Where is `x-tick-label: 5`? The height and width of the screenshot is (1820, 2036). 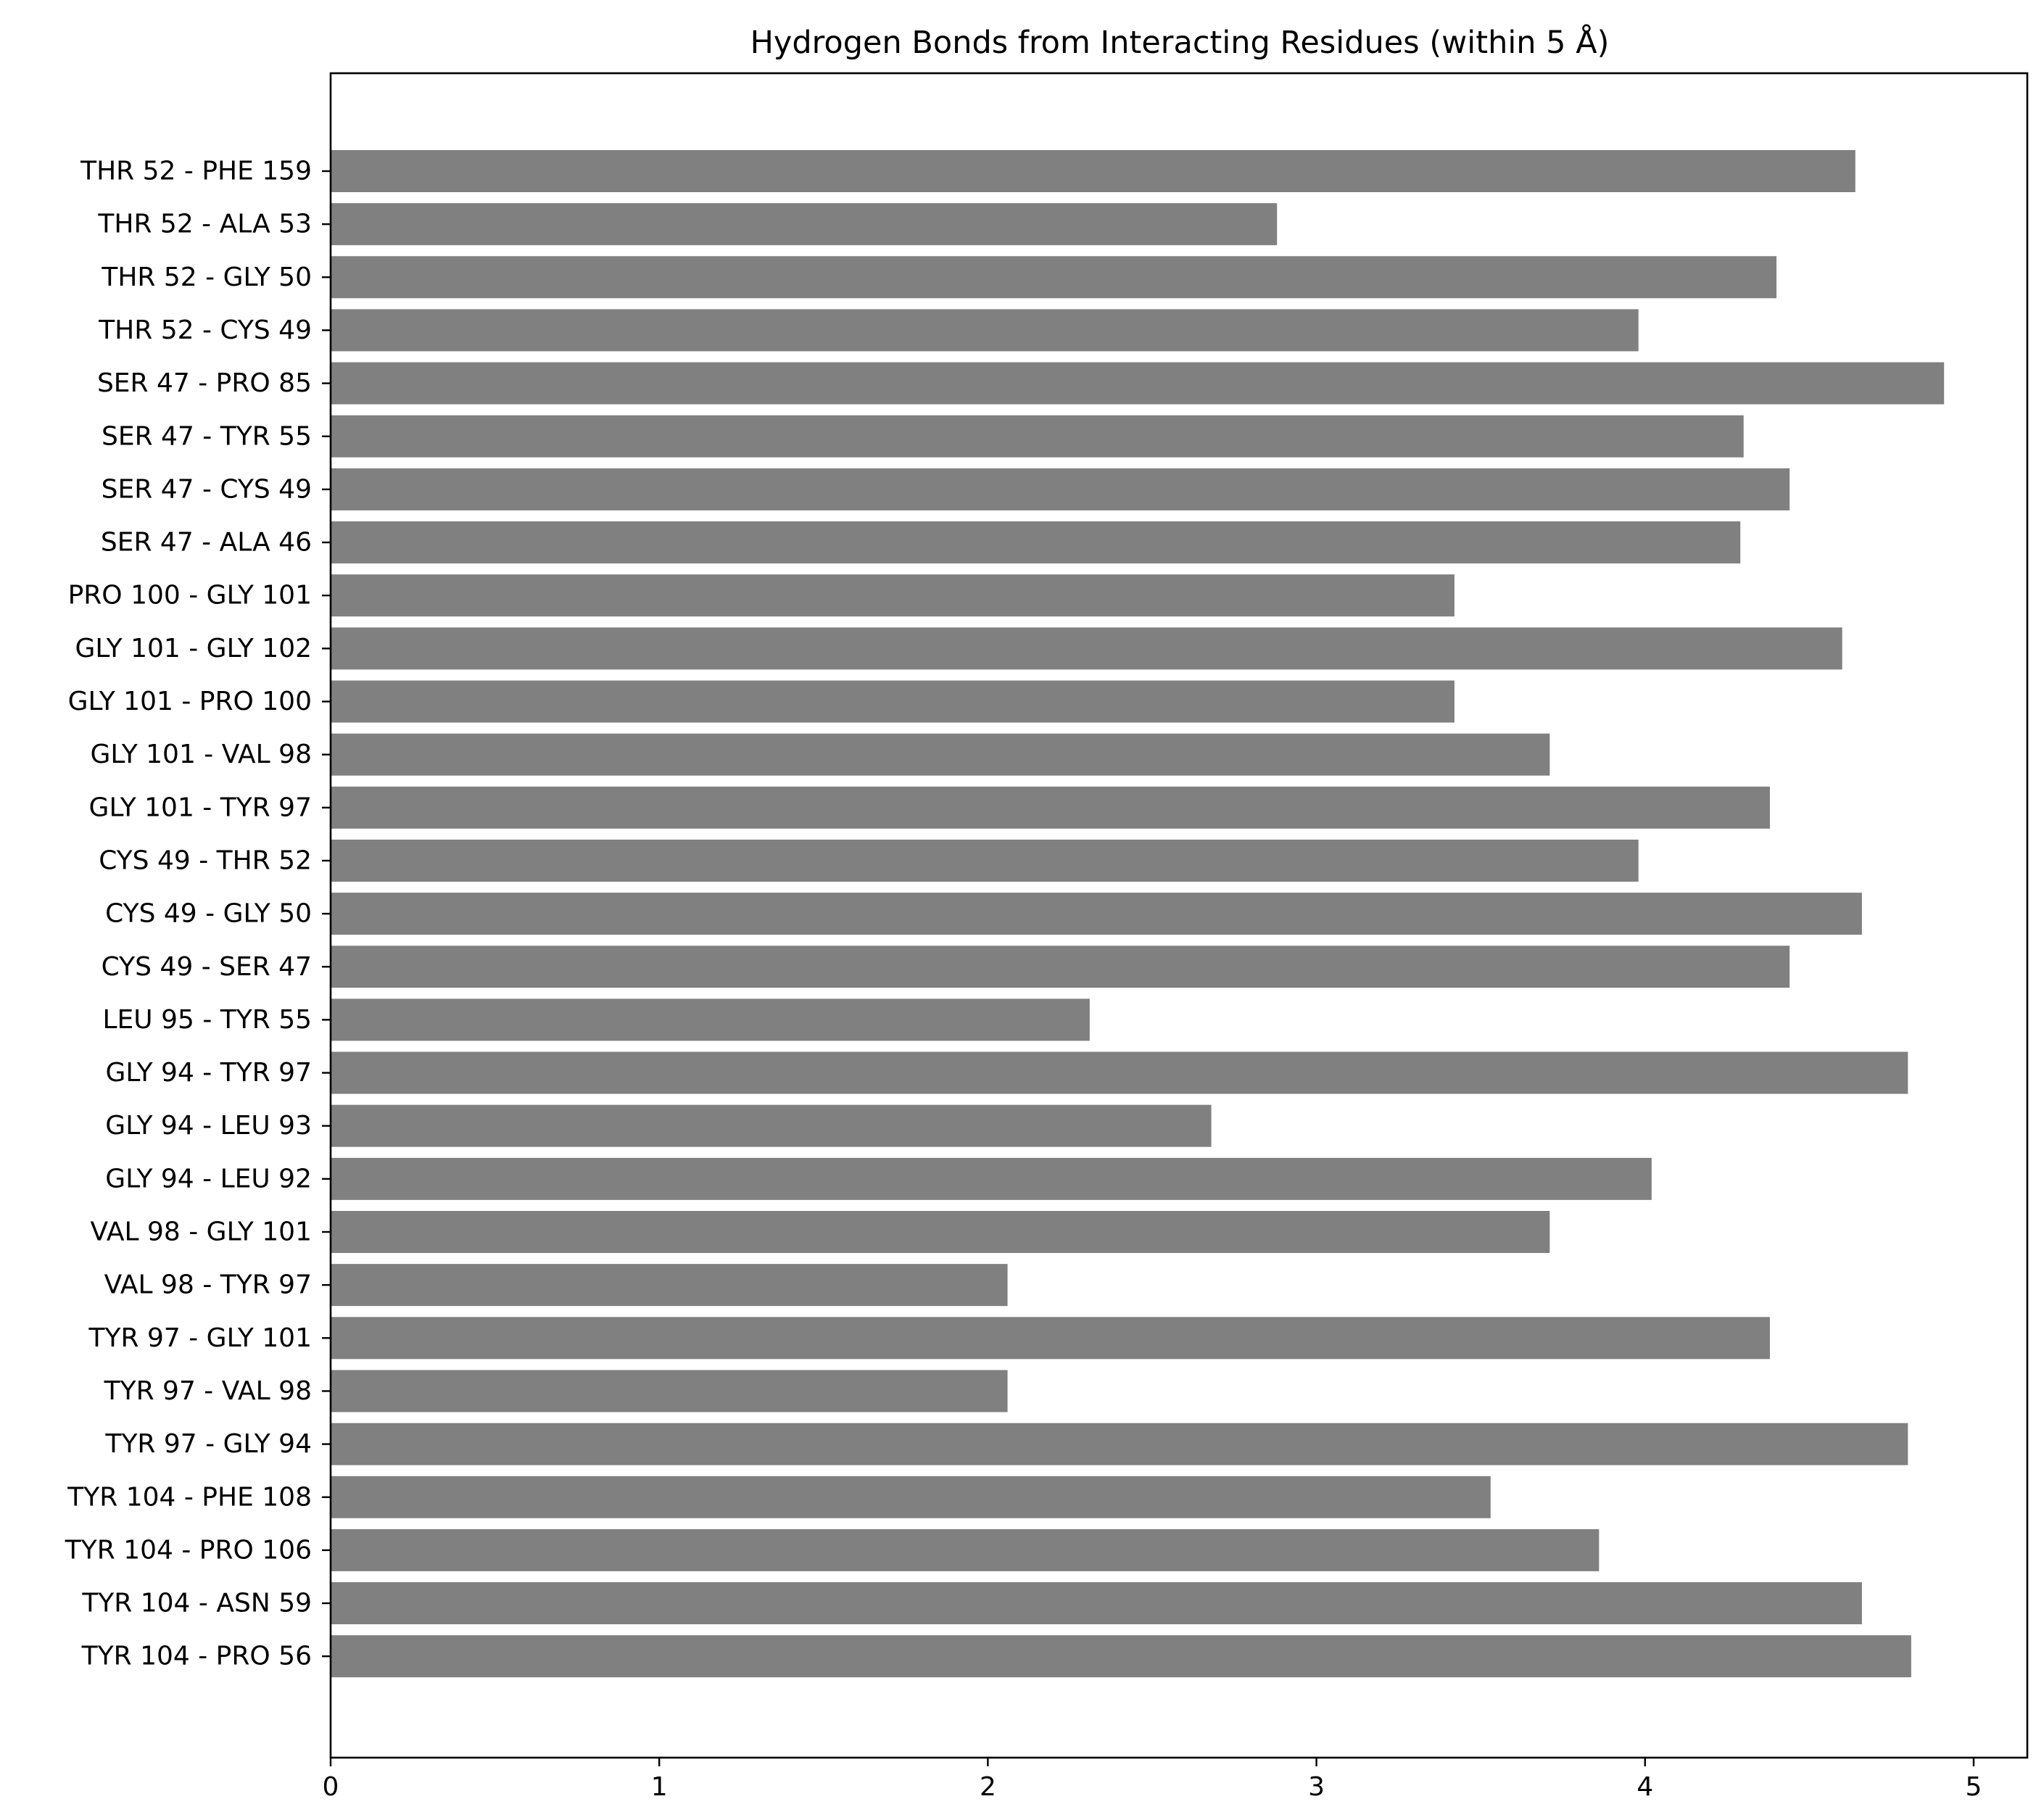
x-tick-label: 5 is located at coordinates (1974, 1787).